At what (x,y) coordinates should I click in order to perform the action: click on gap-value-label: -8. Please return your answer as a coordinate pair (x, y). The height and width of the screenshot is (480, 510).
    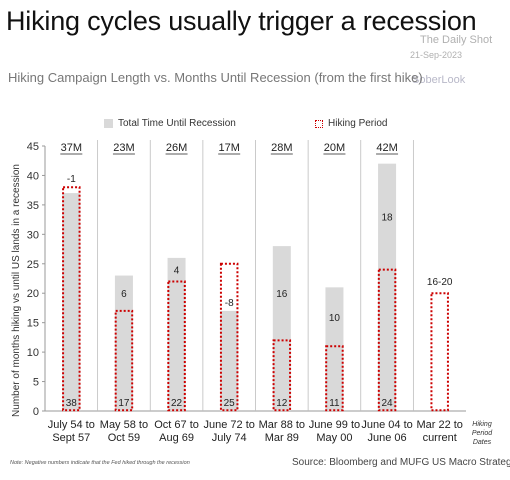
    Looking at the image, I should click on (229, 303).